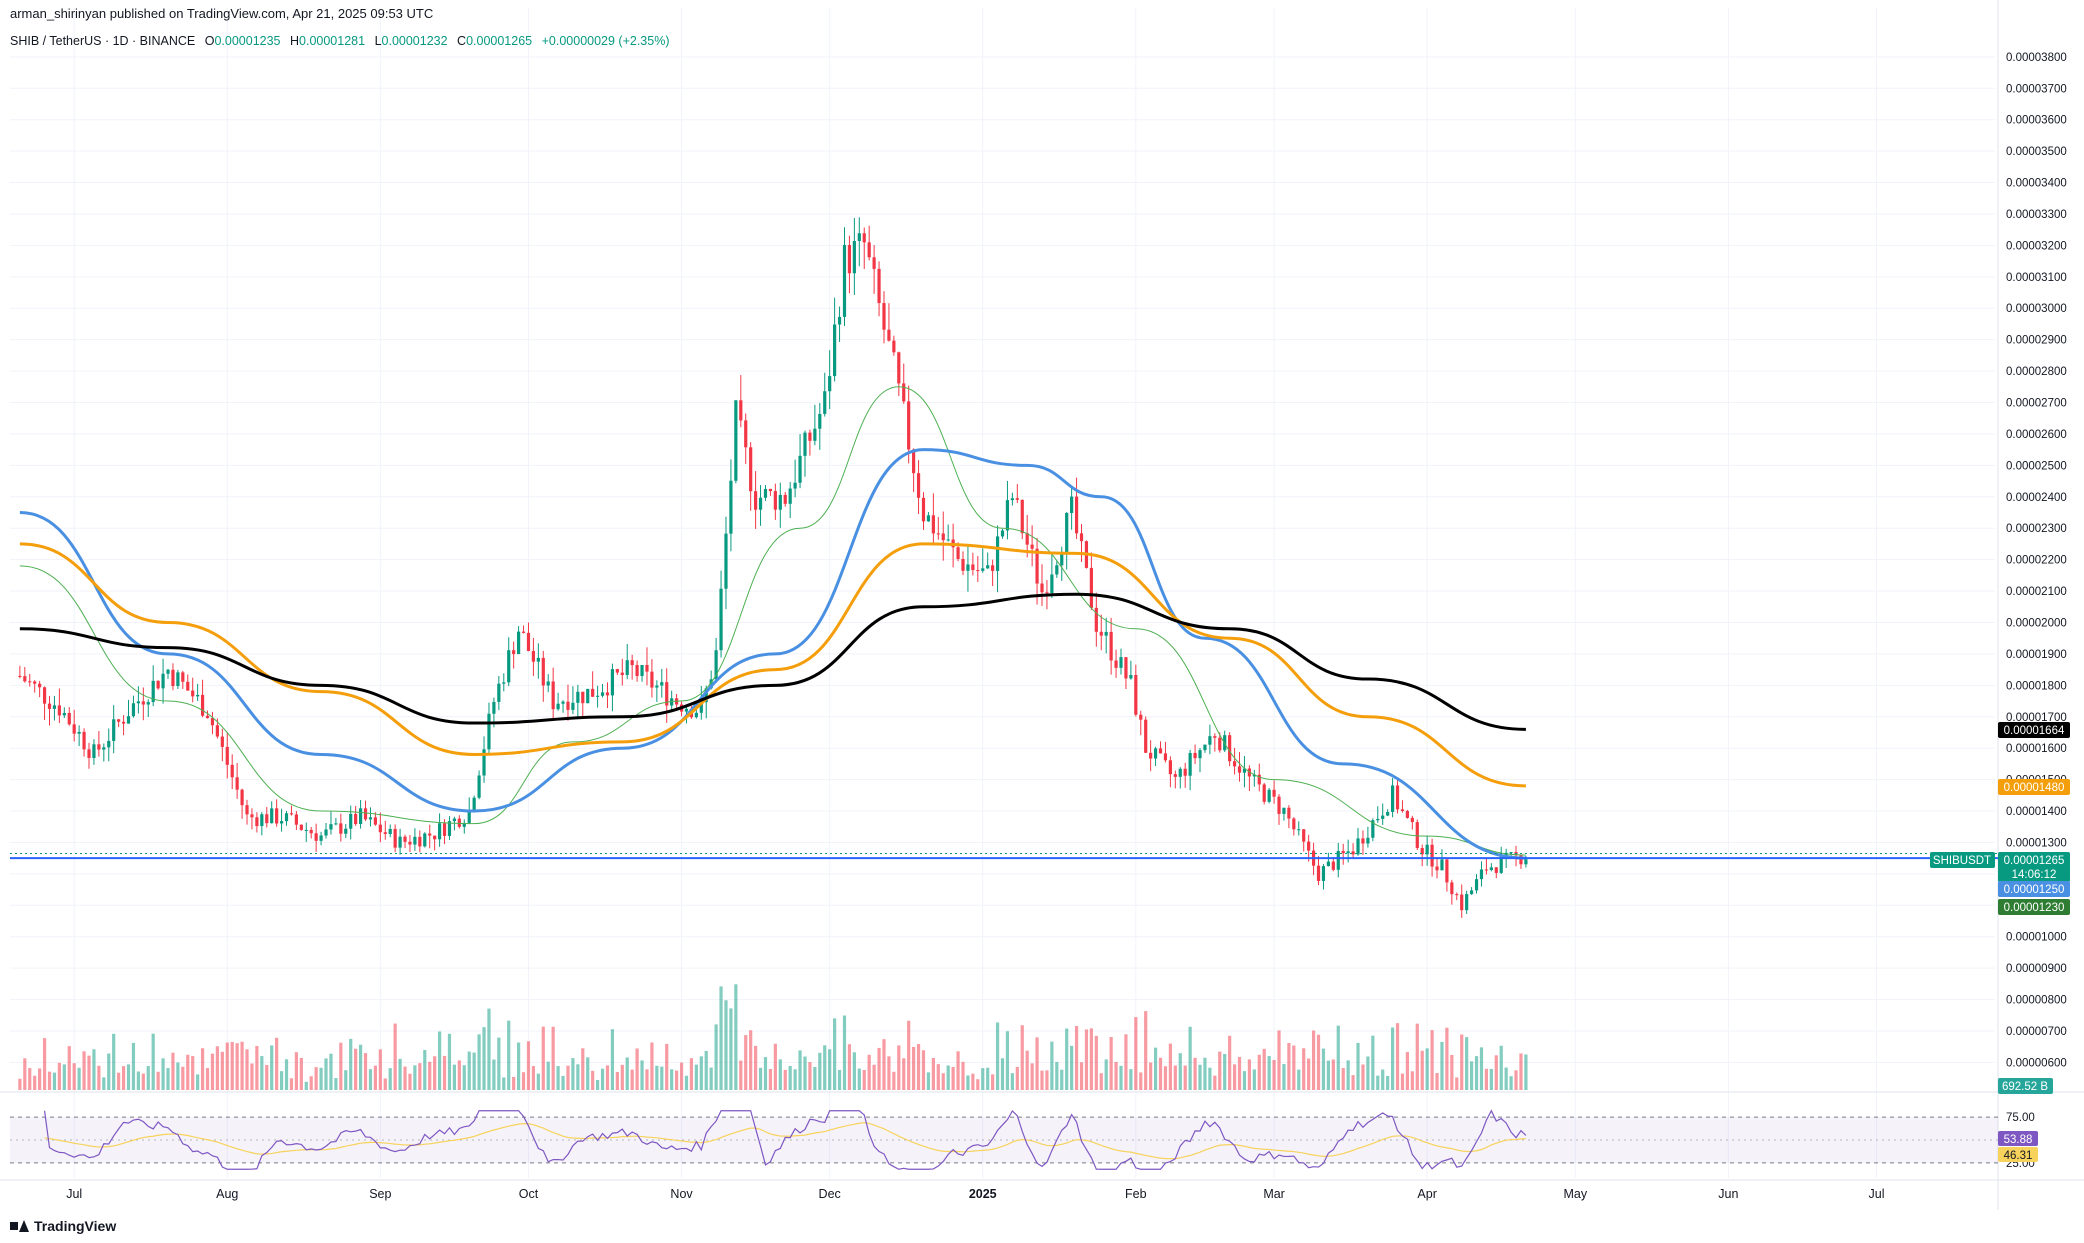 Image resolution: width=2084 pixels, height=1243 pixels. What do you see at coordinates (63, 1226) in the screenshot?
I see `tradingview-logo: TradingView` at bounding box center [63, 1226].